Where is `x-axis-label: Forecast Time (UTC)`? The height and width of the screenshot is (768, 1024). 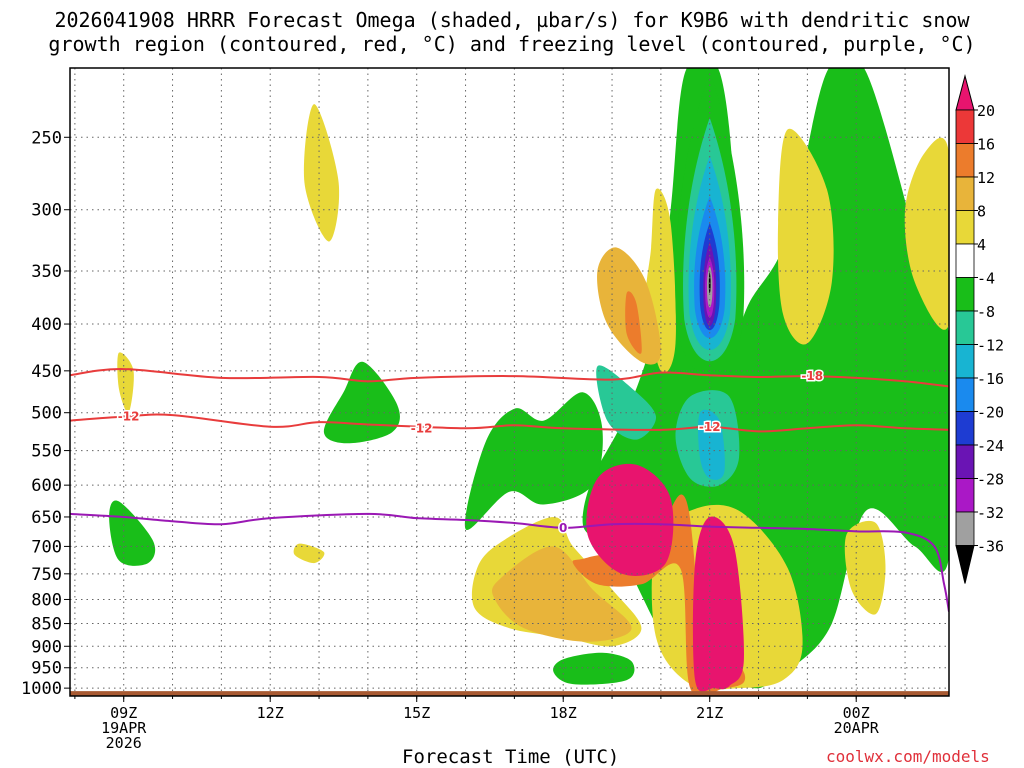 x-axis-label: Forecast Time (UTC) is located at coordinates (511, 757).